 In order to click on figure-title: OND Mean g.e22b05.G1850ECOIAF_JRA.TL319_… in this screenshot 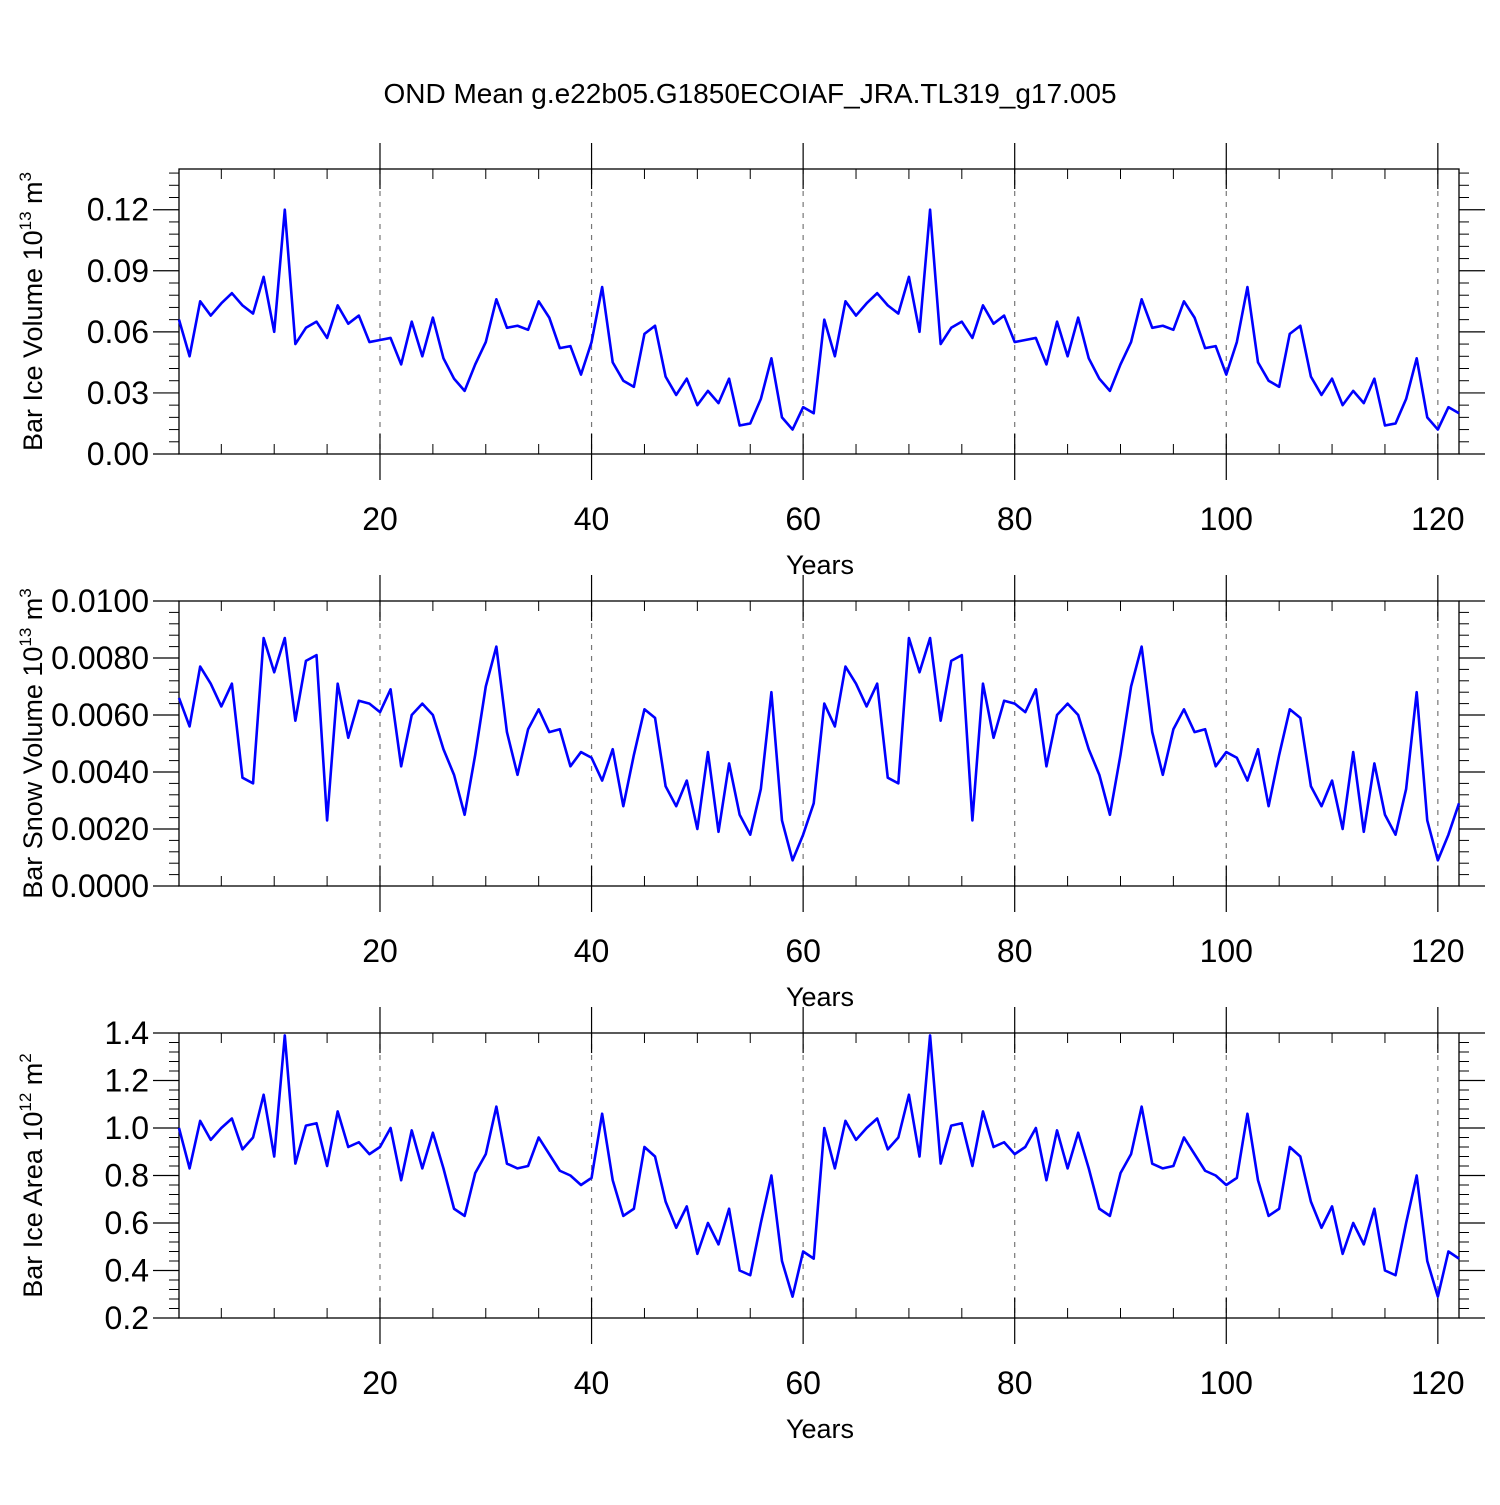, I will do `click(750, 93)`.